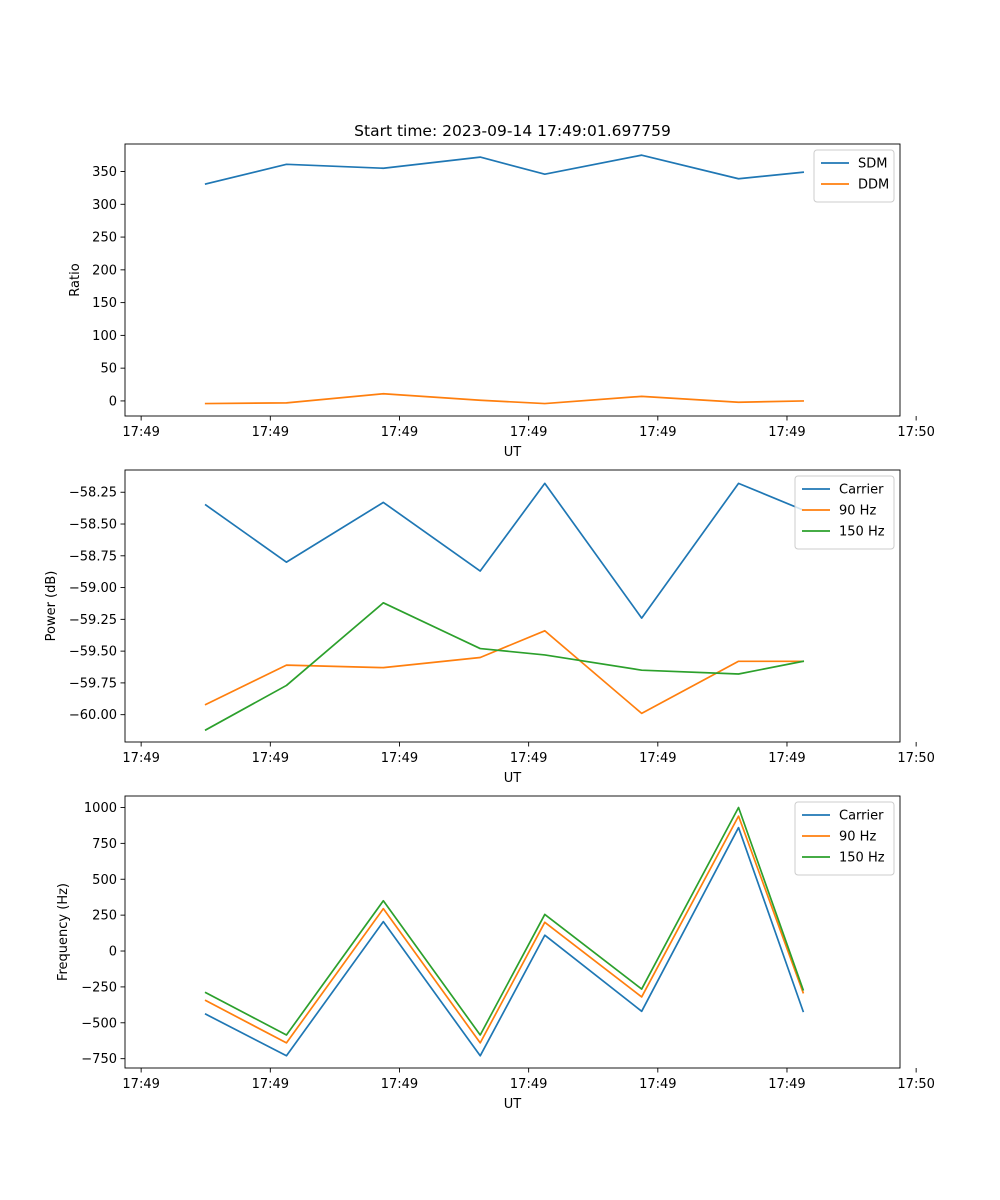 This screenshot has width=1000, height=1200. Describe the element at coordinates (504, 929) in the screenshot. I see `frequency-series-90-hz-line` at that location.